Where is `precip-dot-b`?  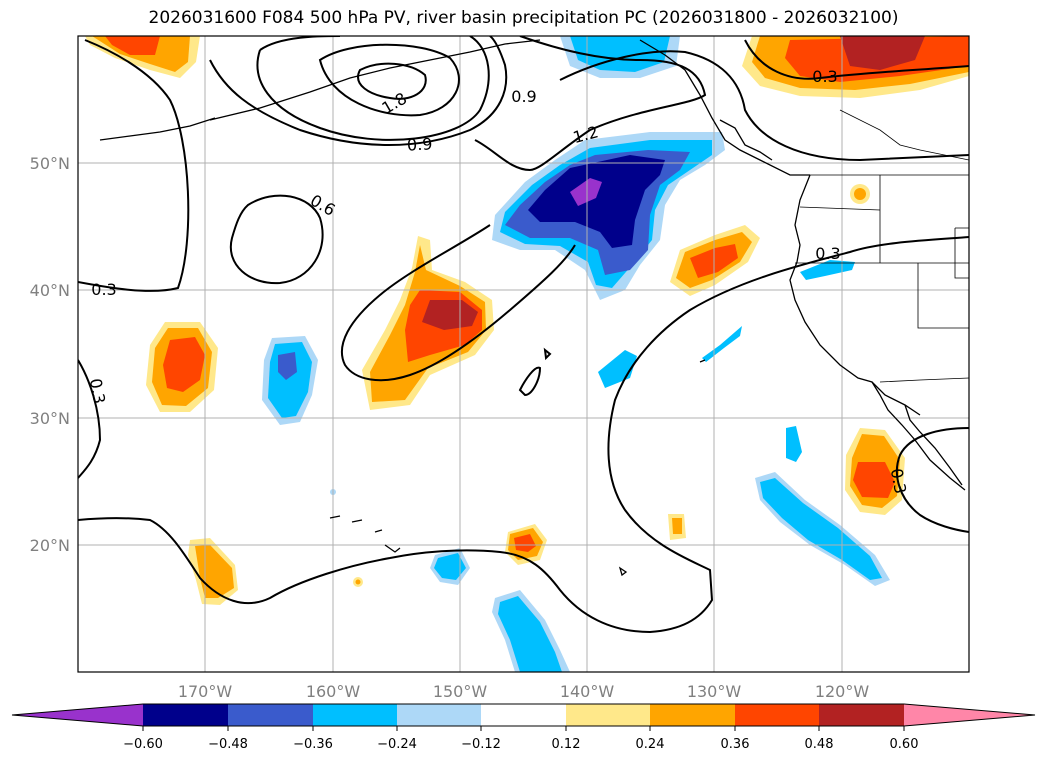
precip-dot-b is located at coordinates (358, 582).